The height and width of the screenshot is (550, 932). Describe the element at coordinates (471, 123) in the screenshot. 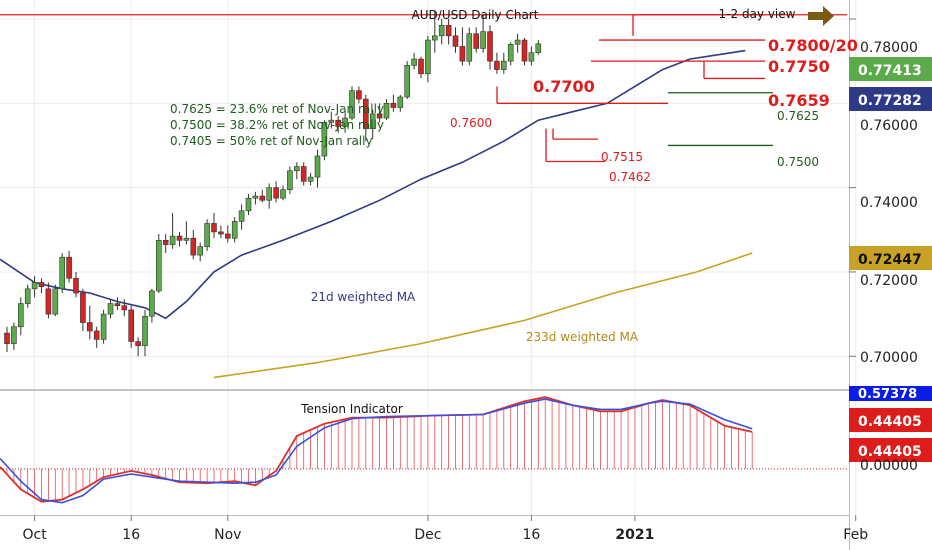

I see `level-label-7600: 0.7600` at that location.